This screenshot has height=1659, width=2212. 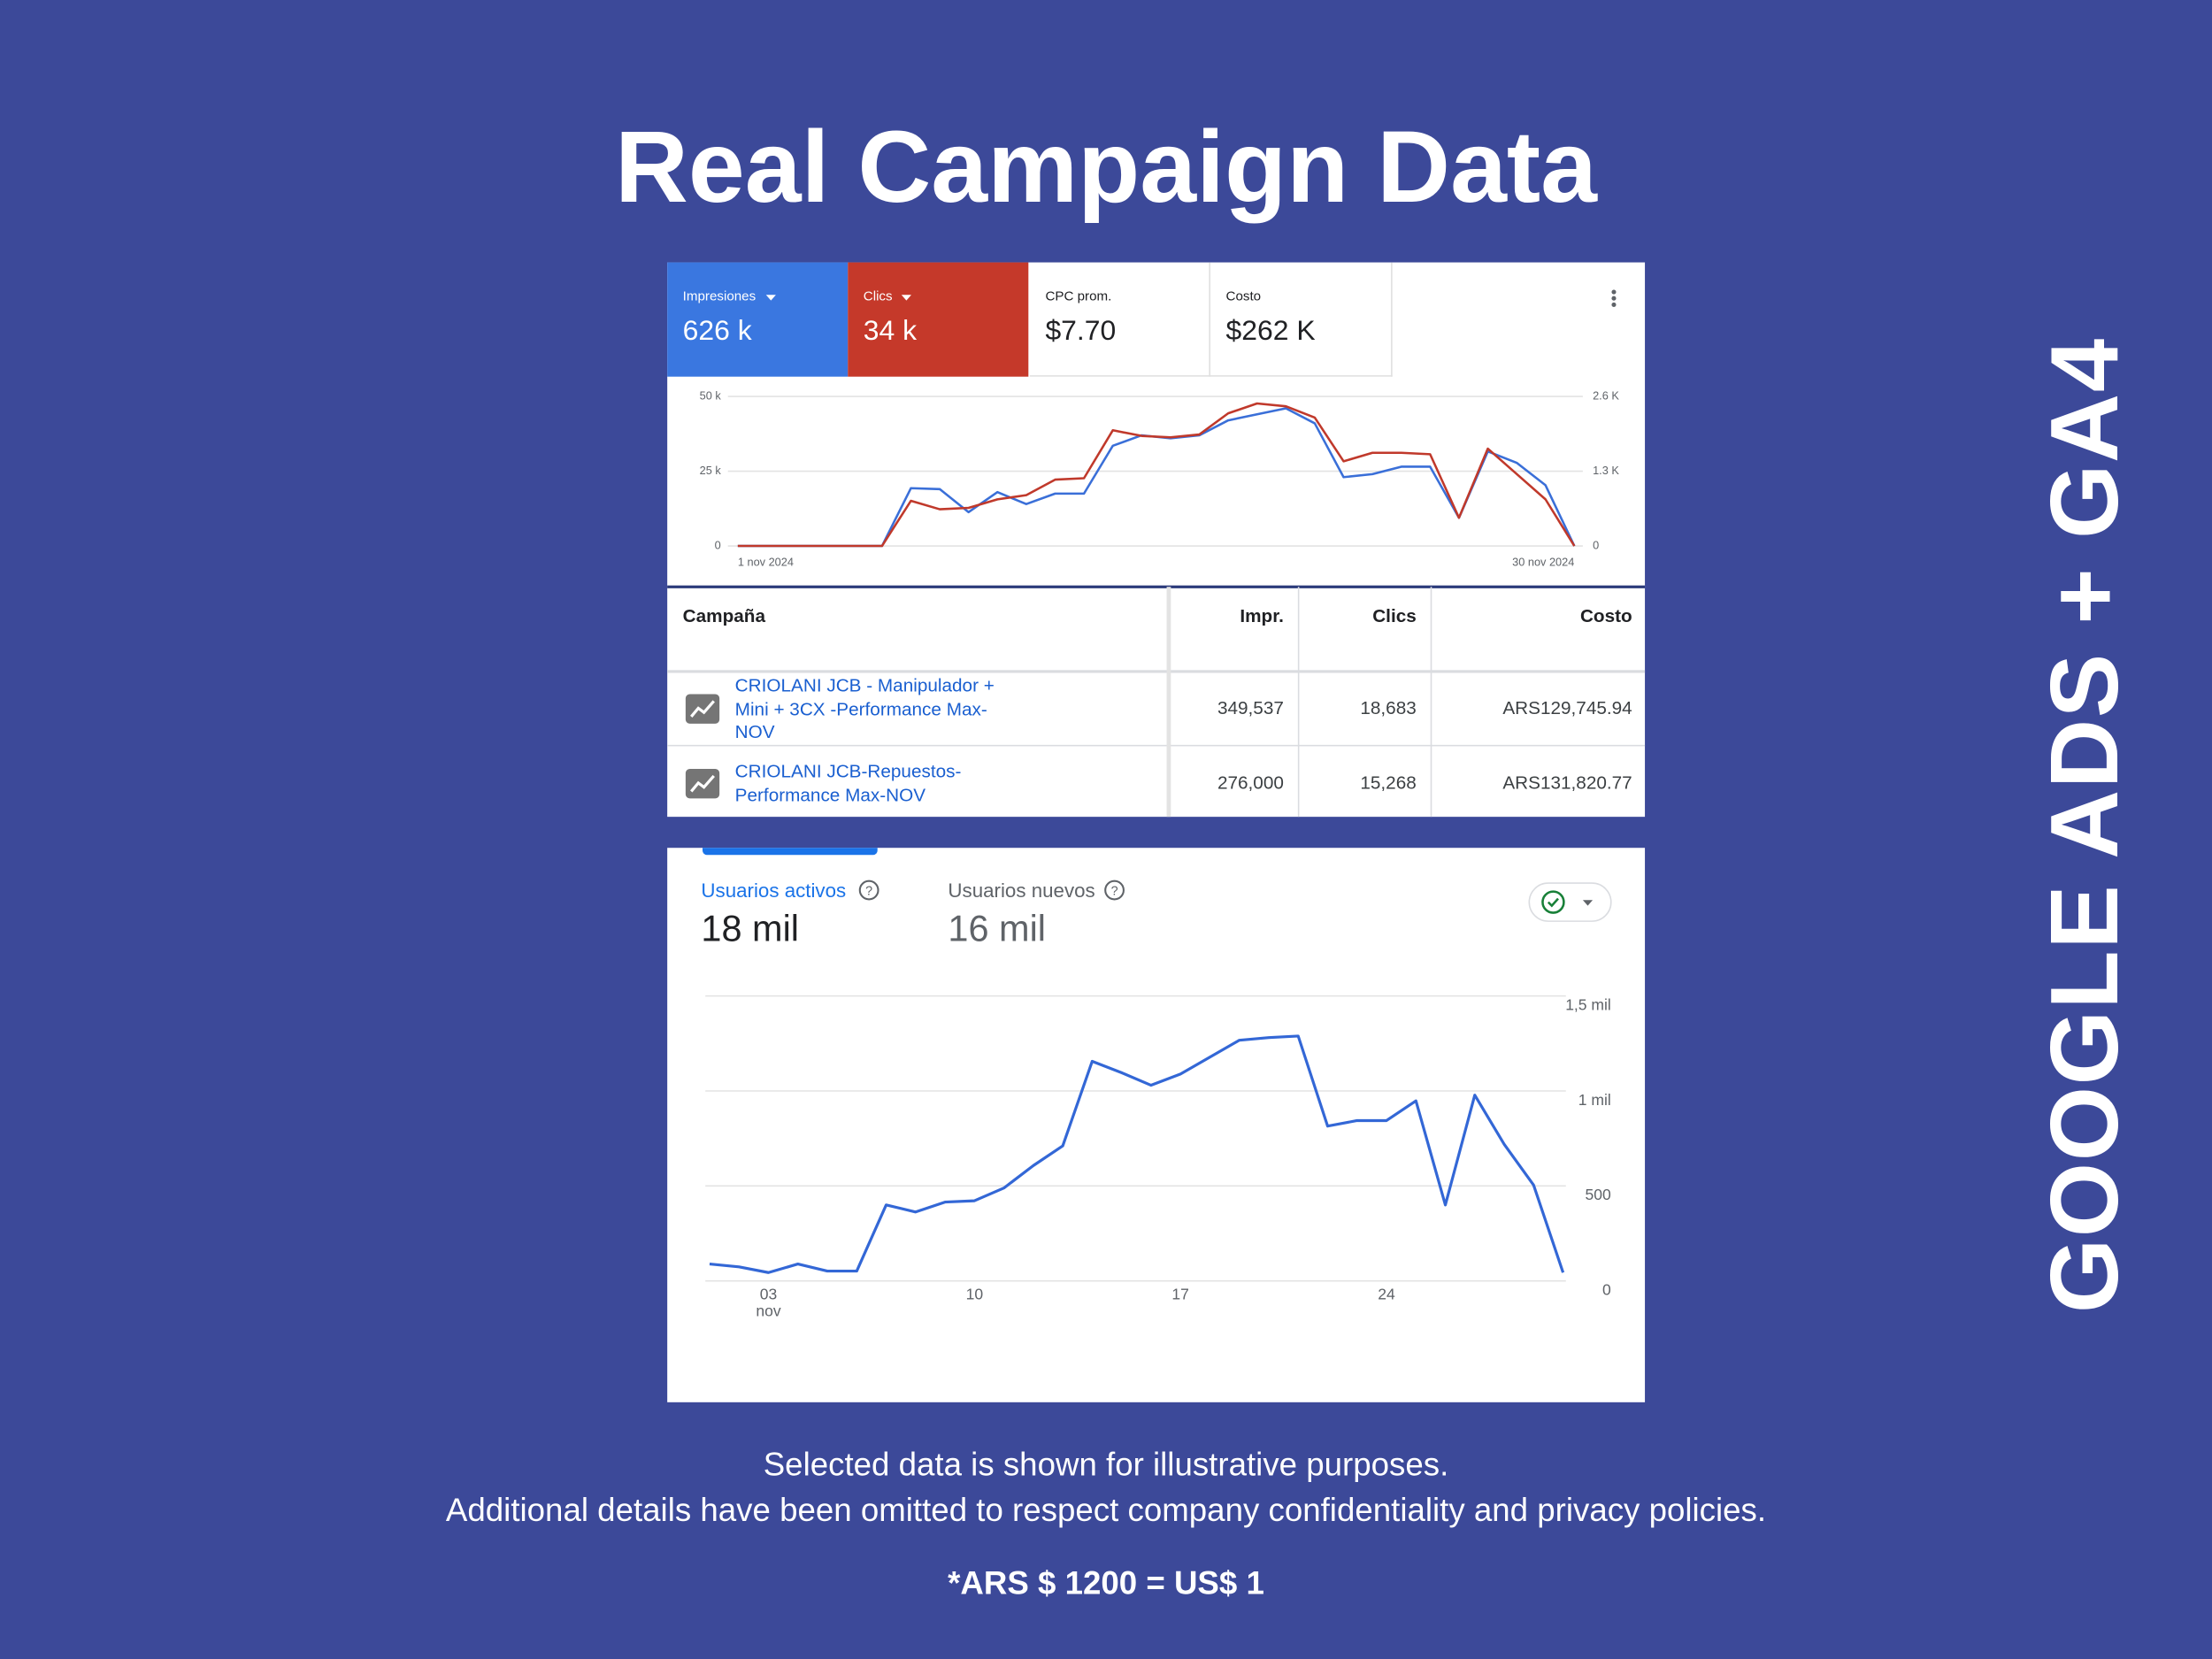 What do you see at coordinates (758, 320) in the screenshot?
I see `metric-card: Impresiones 626 k` at bounding box center [758, 320].